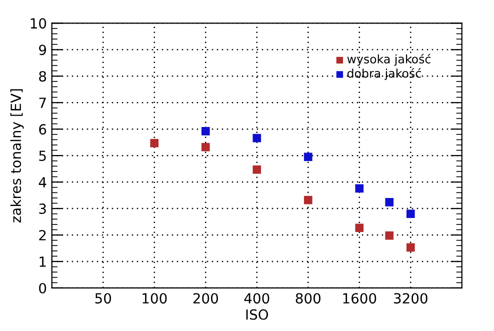  Describe the element at coordinates (103, 298) in the screenshot. I see `x-tick-label: 50` at that location.